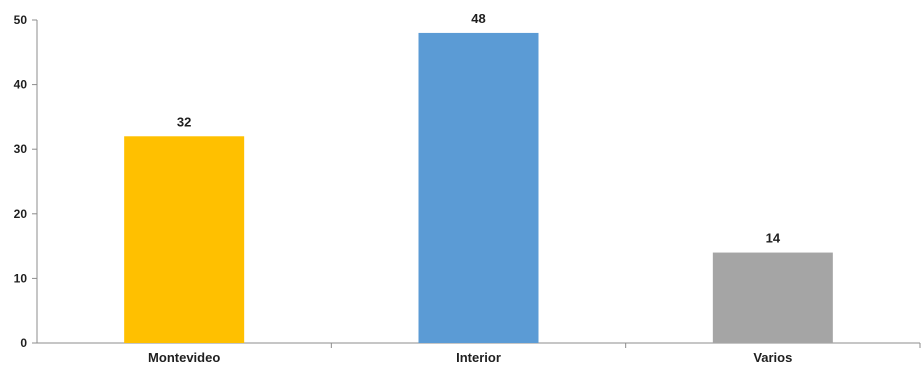  Describe the element at coordinates (21, 214) in the screenshot. I see `y-tick-label: 20` at that location.